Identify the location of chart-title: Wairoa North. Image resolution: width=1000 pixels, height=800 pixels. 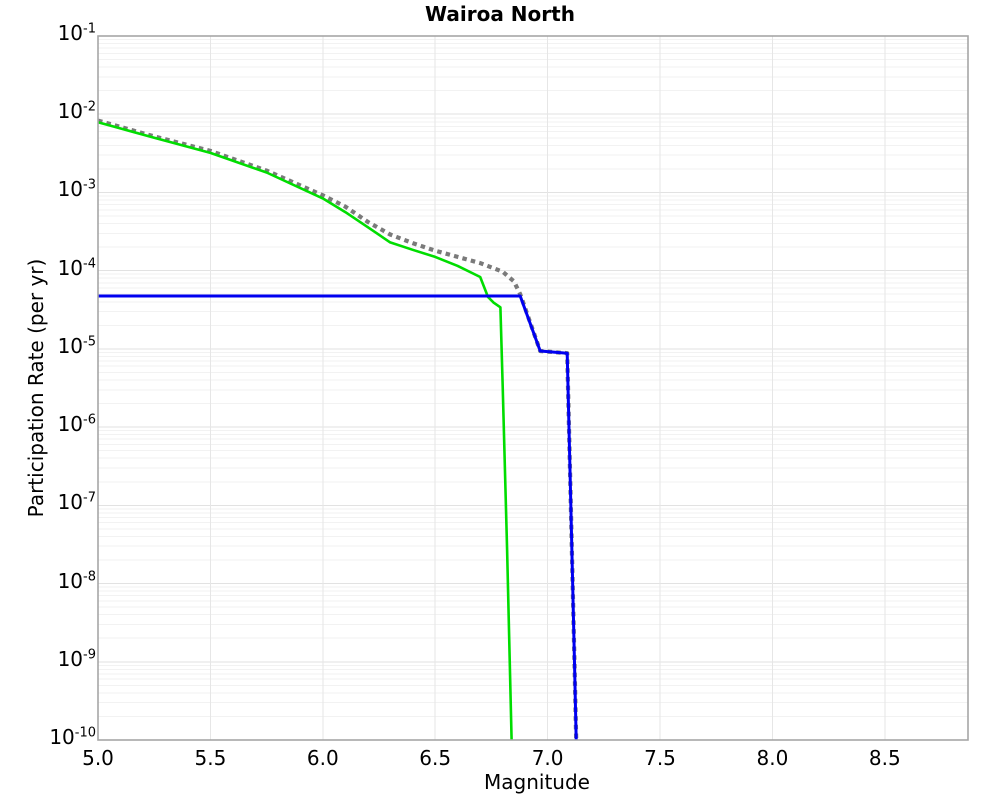
(500, 14).